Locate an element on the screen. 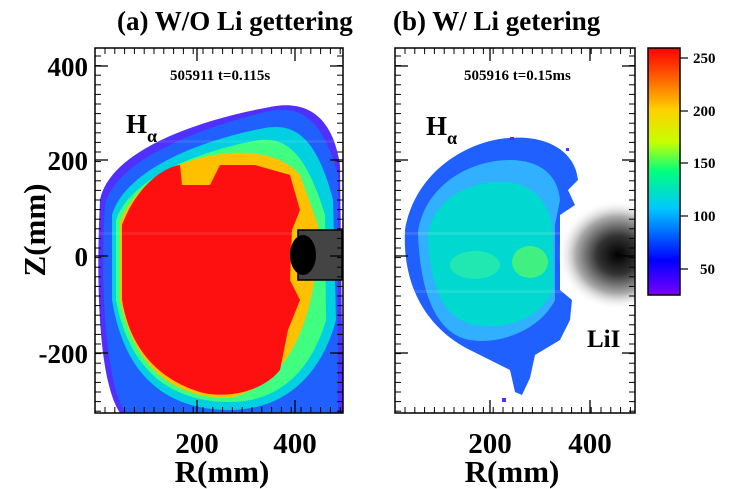 The height and width of the screenshot is (489, 734). panel-a-shot-label: 505911 t=0.115s is located at coordinates (220, 76).